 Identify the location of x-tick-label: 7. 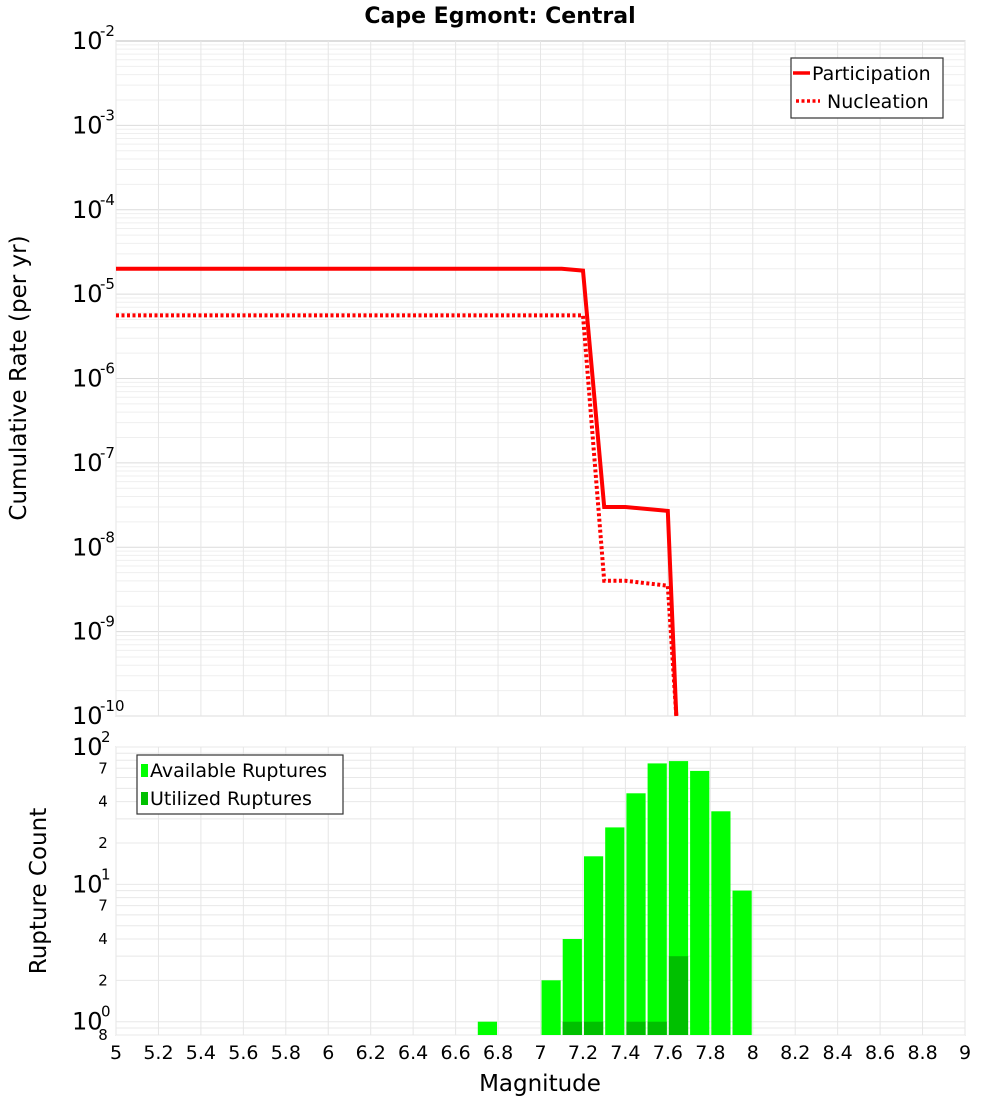
(540, 1053).